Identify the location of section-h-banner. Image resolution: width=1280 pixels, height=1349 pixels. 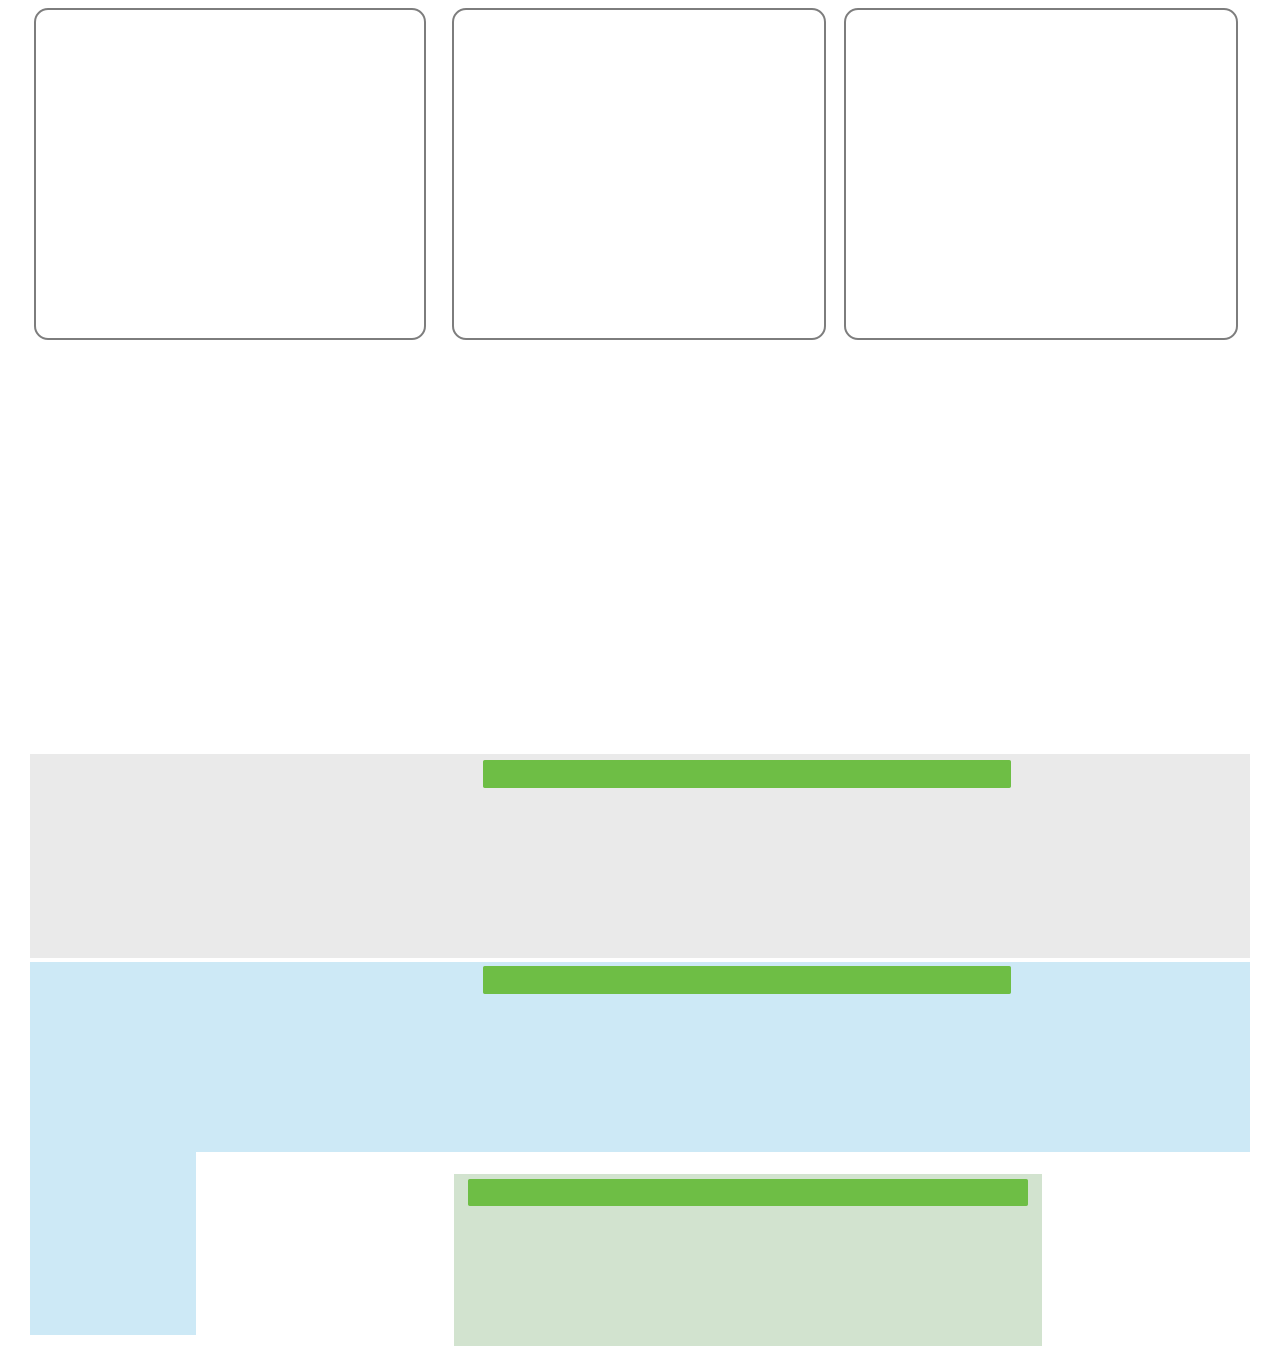
(747, 980).